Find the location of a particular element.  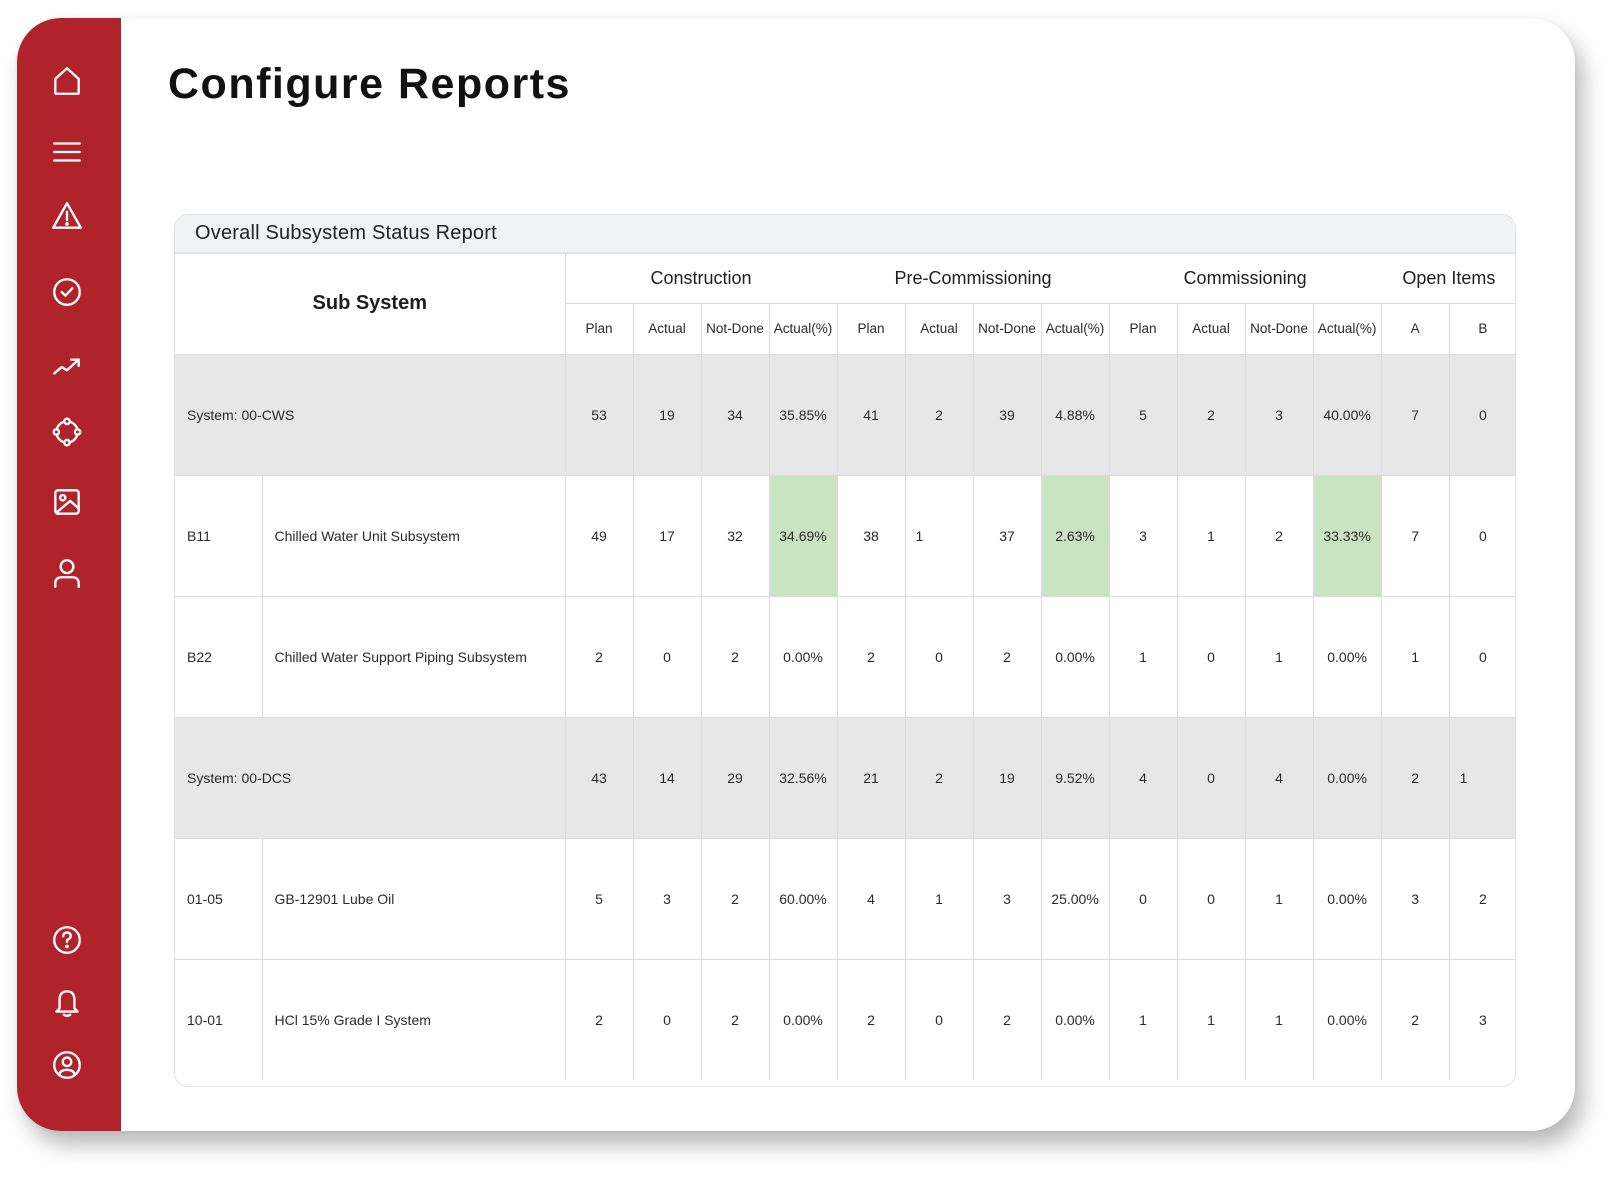

sidebar-item-users is located at coordinates (67, 573).